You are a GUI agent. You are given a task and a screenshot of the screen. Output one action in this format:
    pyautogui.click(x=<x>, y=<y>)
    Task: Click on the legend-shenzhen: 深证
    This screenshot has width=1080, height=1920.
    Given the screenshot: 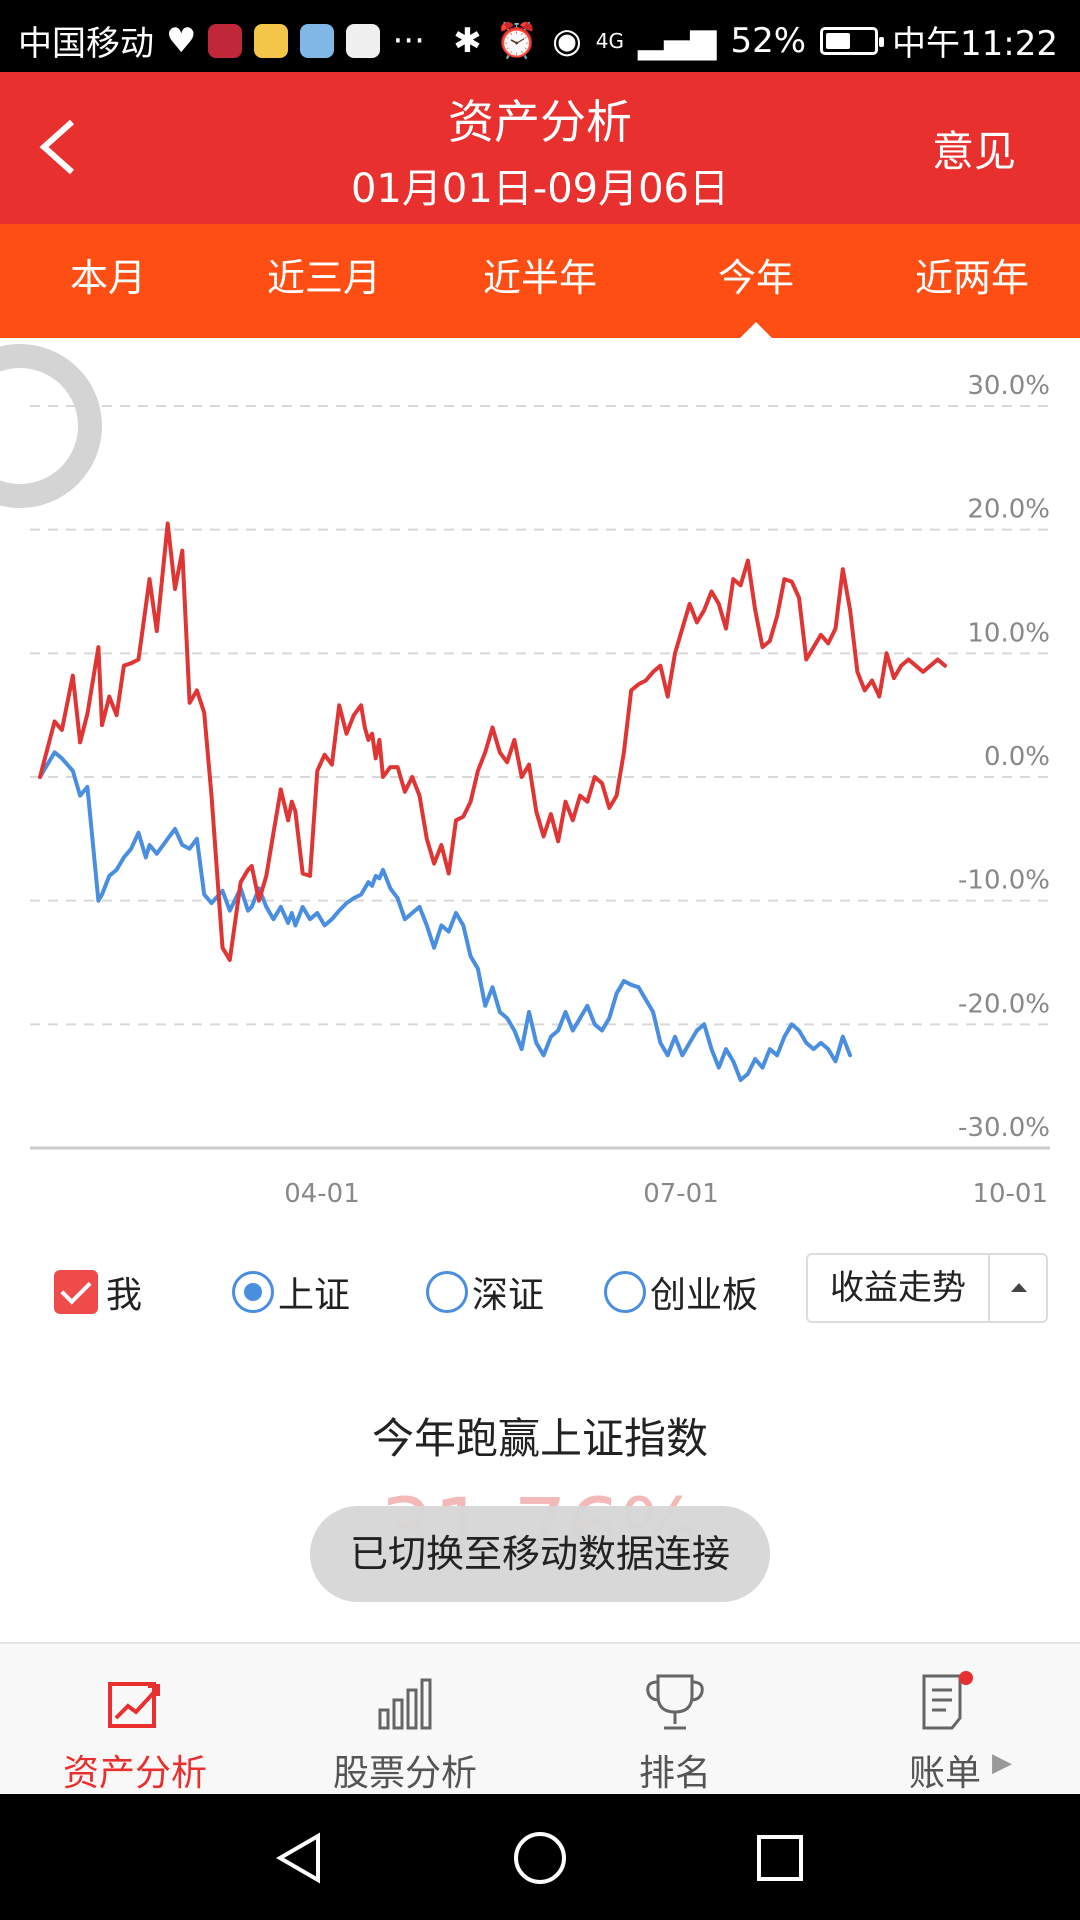 What is the action you would take?
    pyautogui.click(x=485, y=1292)
    